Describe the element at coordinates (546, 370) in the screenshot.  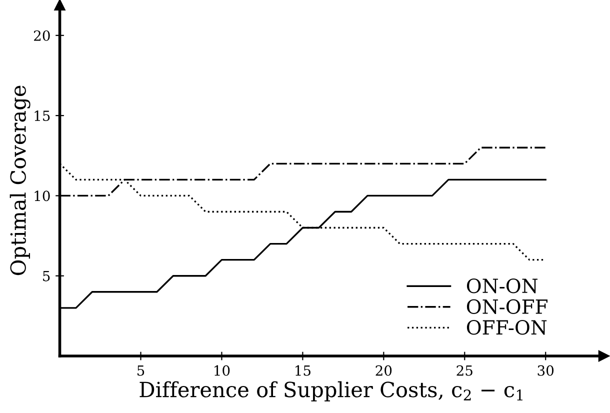
I see `x-tick-label: 30` at that location.